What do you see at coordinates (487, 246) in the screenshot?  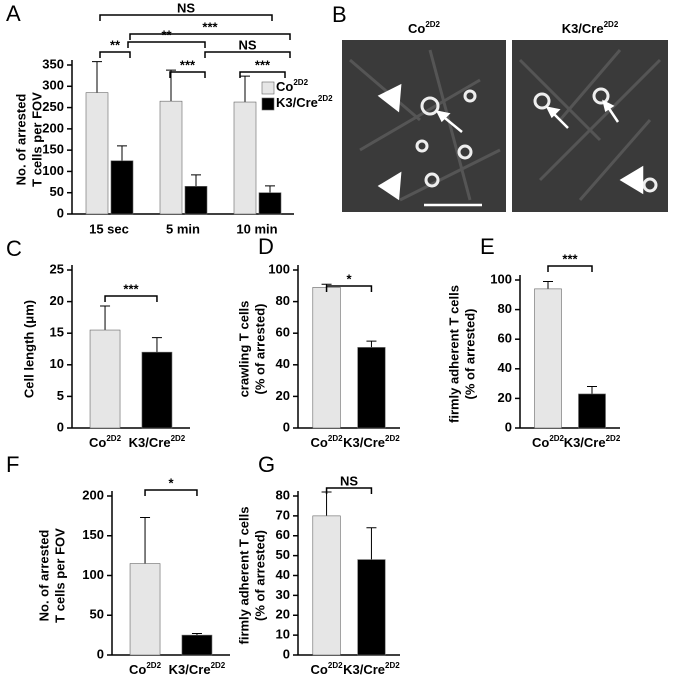 I see `panel-label: E` at bounding box center [487, 246].